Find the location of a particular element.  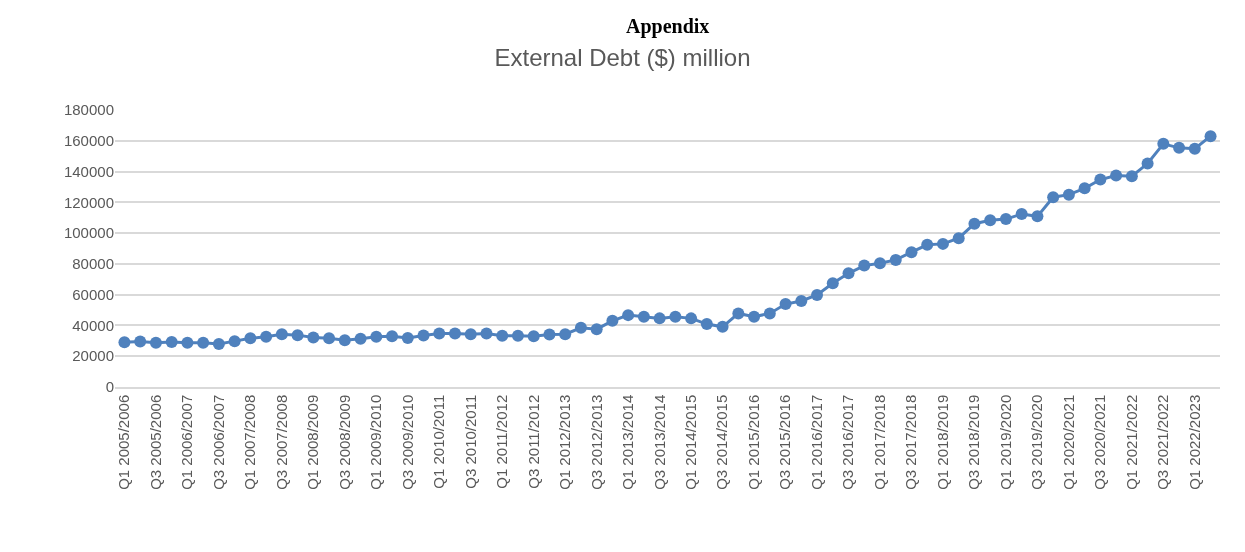

x-tick-label: Q1 2016/2017 is located at coordinates (816, 442).